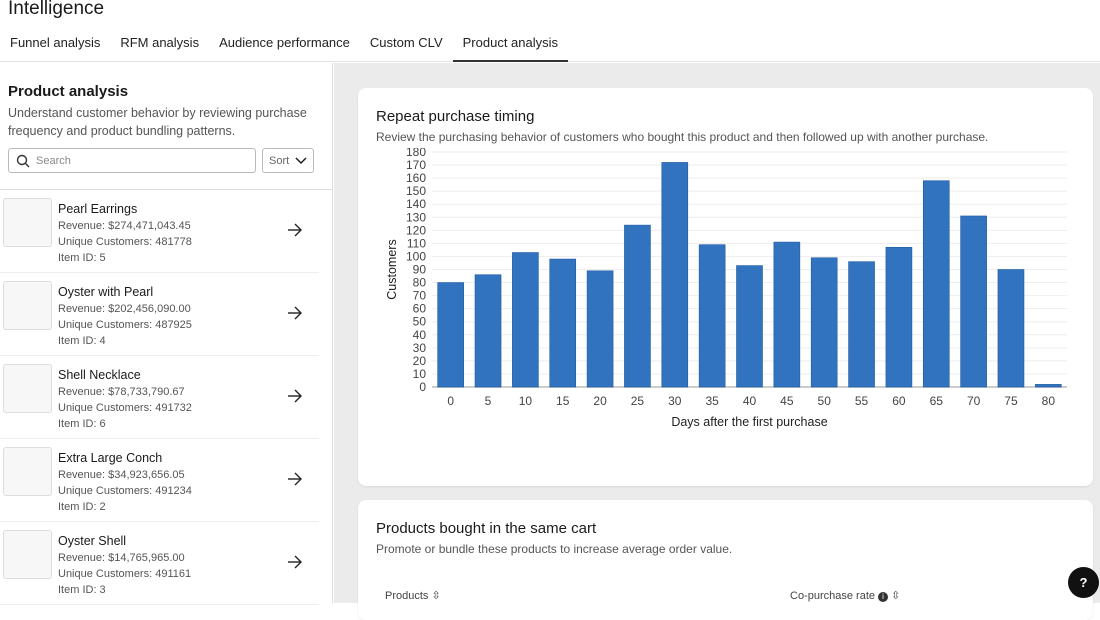 This screenshot has width=1100, height=620. Describe the element at coordinates (450, 401) in the screenshot. I see `x-tick-label: 0` at that location.